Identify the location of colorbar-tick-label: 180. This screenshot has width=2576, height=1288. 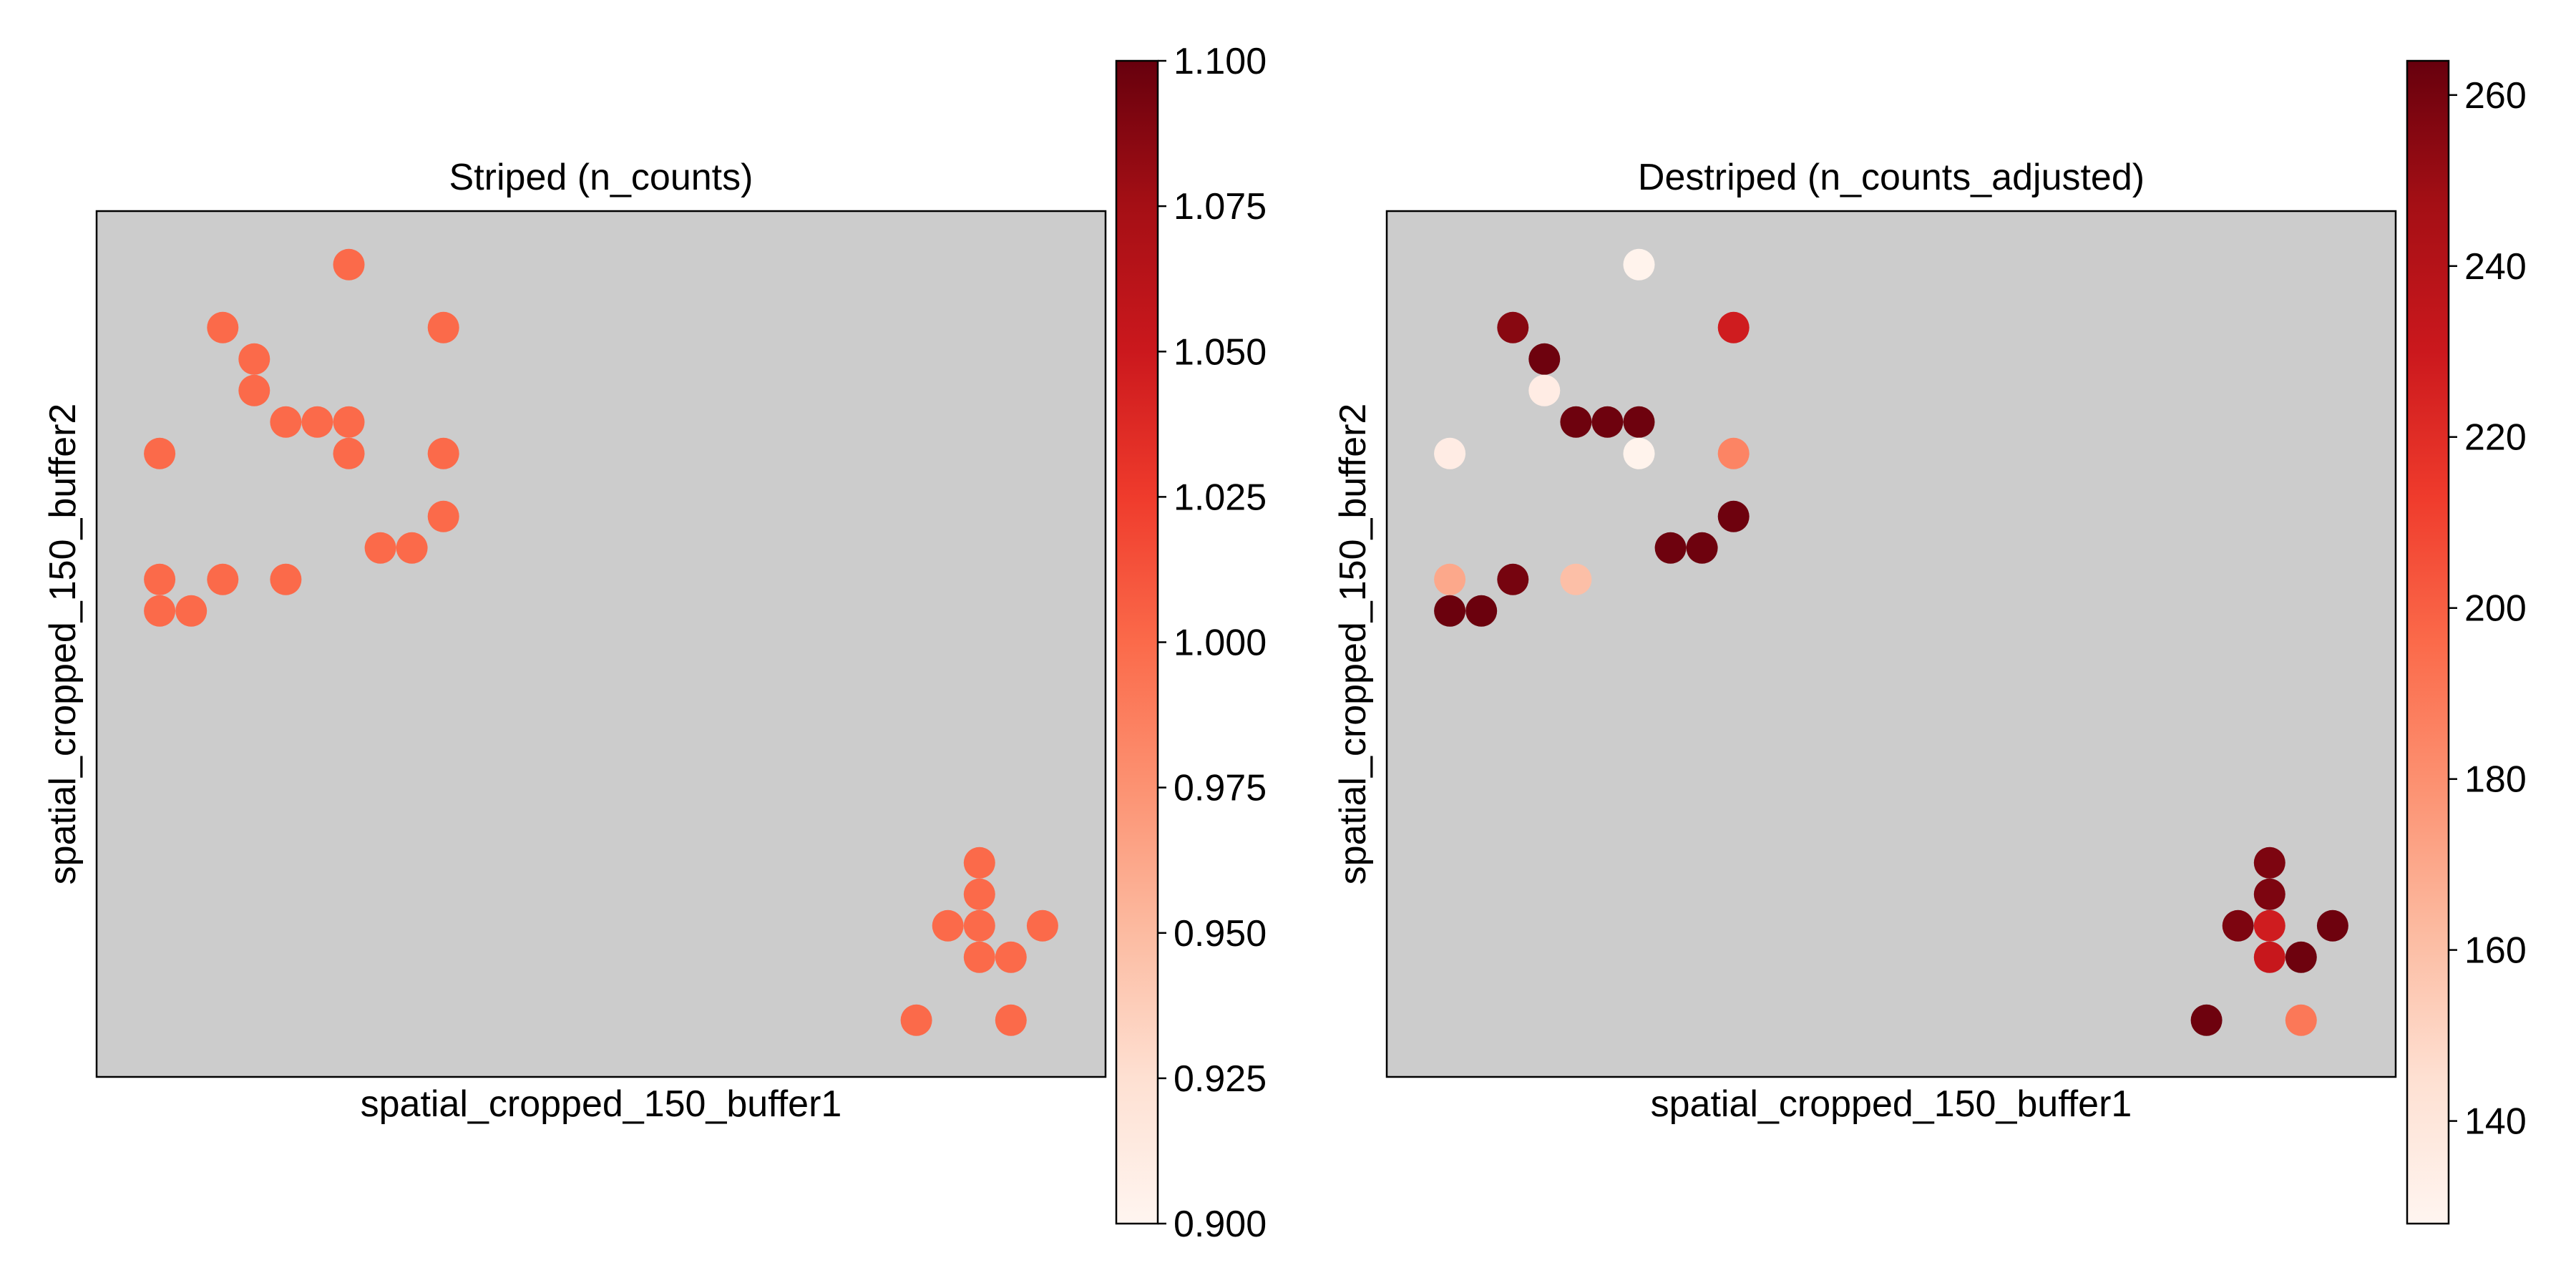
(2495, 780).